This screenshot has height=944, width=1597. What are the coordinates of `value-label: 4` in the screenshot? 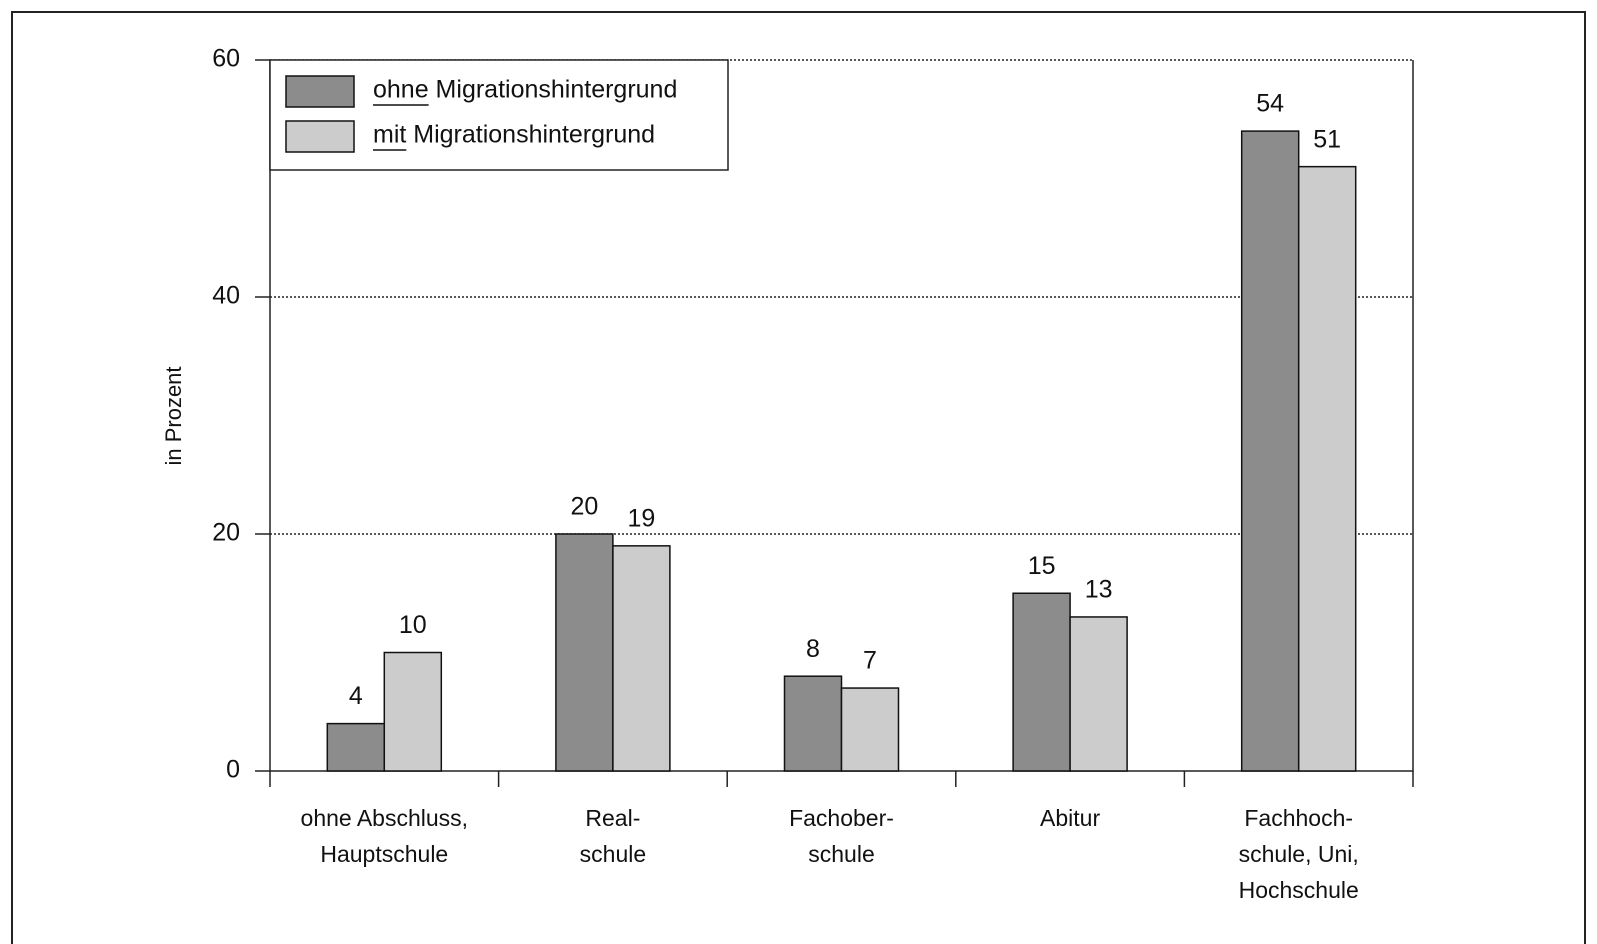 It's located at (356, 696).